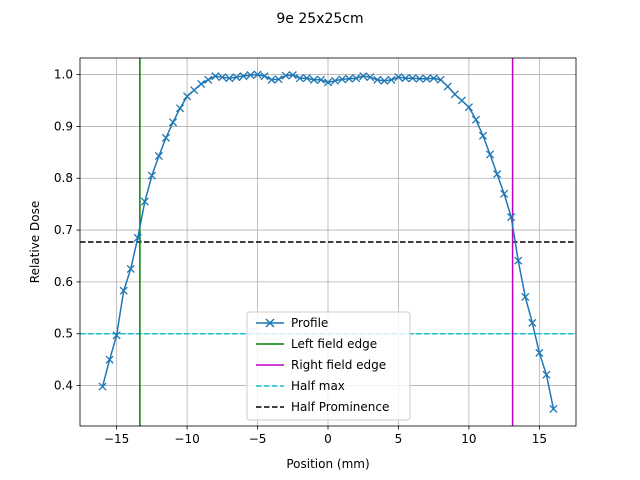 The height and width of the screenshot is (480, 640). What do you see at coordinates (338, 365) in the screenshot?
I see `legend-label-right-field-edge: Right field edge` at bounding box center [338, 365].